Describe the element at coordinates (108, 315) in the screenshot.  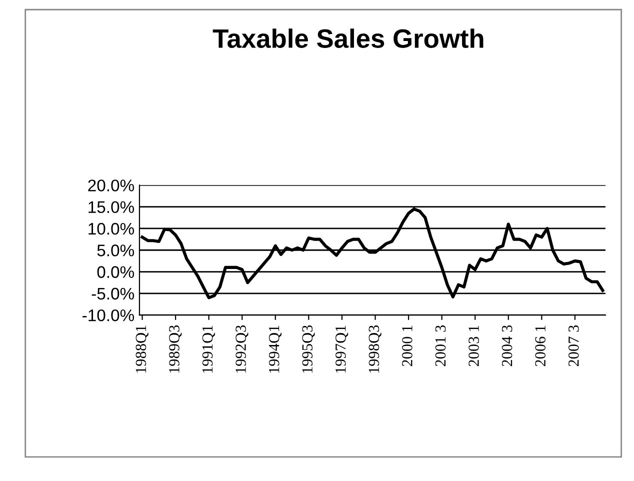
I see `y-tick-label: -10.0%` at that location.